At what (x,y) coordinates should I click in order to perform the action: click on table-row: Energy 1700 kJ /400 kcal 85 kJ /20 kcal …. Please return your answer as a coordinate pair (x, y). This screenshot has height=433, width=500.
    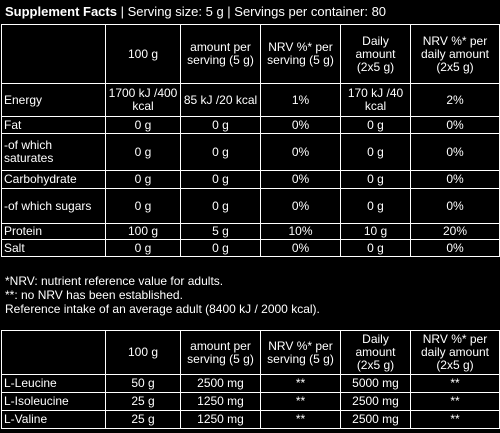
    Looking at the image, I should click on (250, 100).